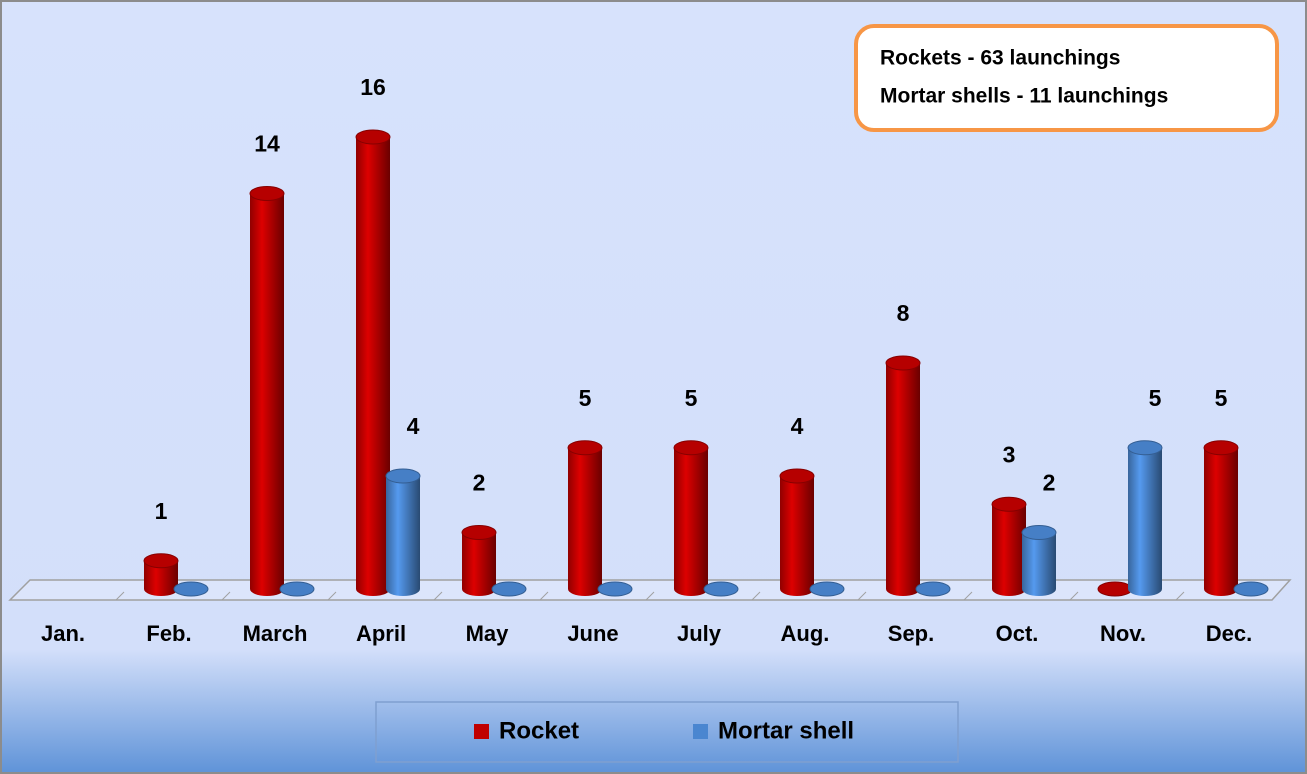 Image resolution: width=1307 pixels, height=774 pixels. I want to click on x-tick-label: Feb., so click(168, 633).